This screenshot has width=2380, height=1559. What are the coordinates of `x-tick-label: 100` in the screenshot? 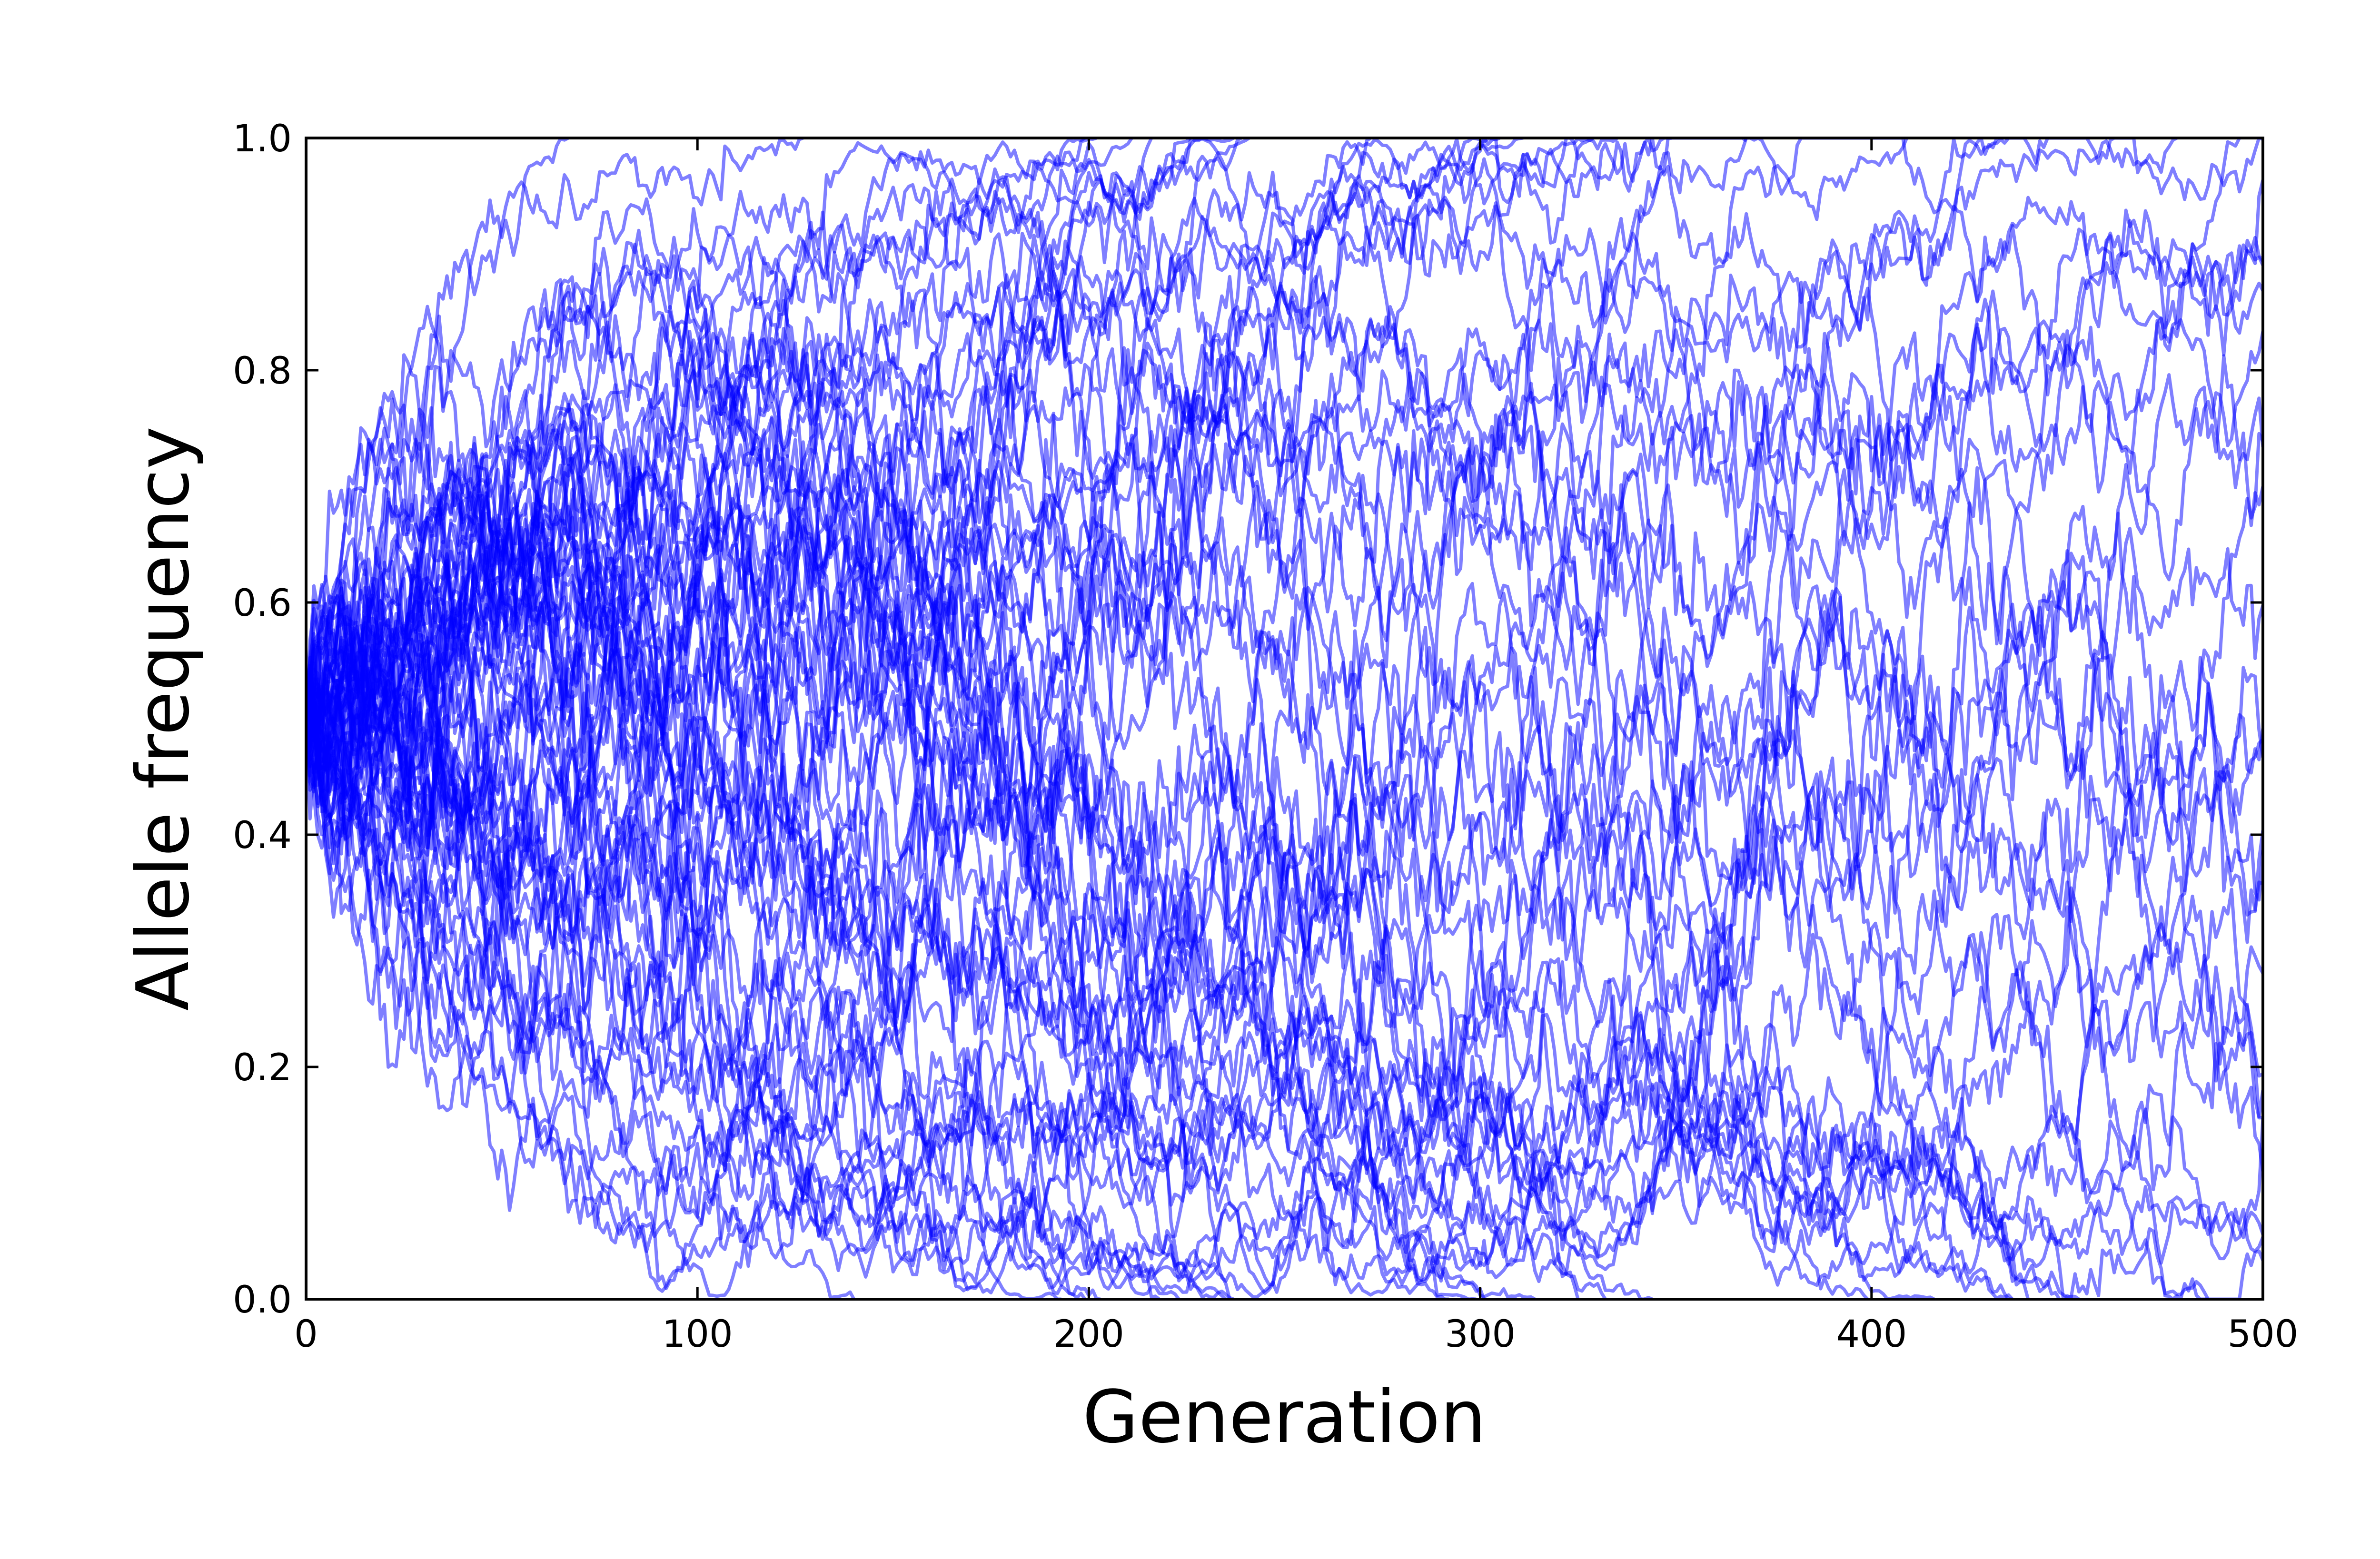 It's located at (697, 1334).